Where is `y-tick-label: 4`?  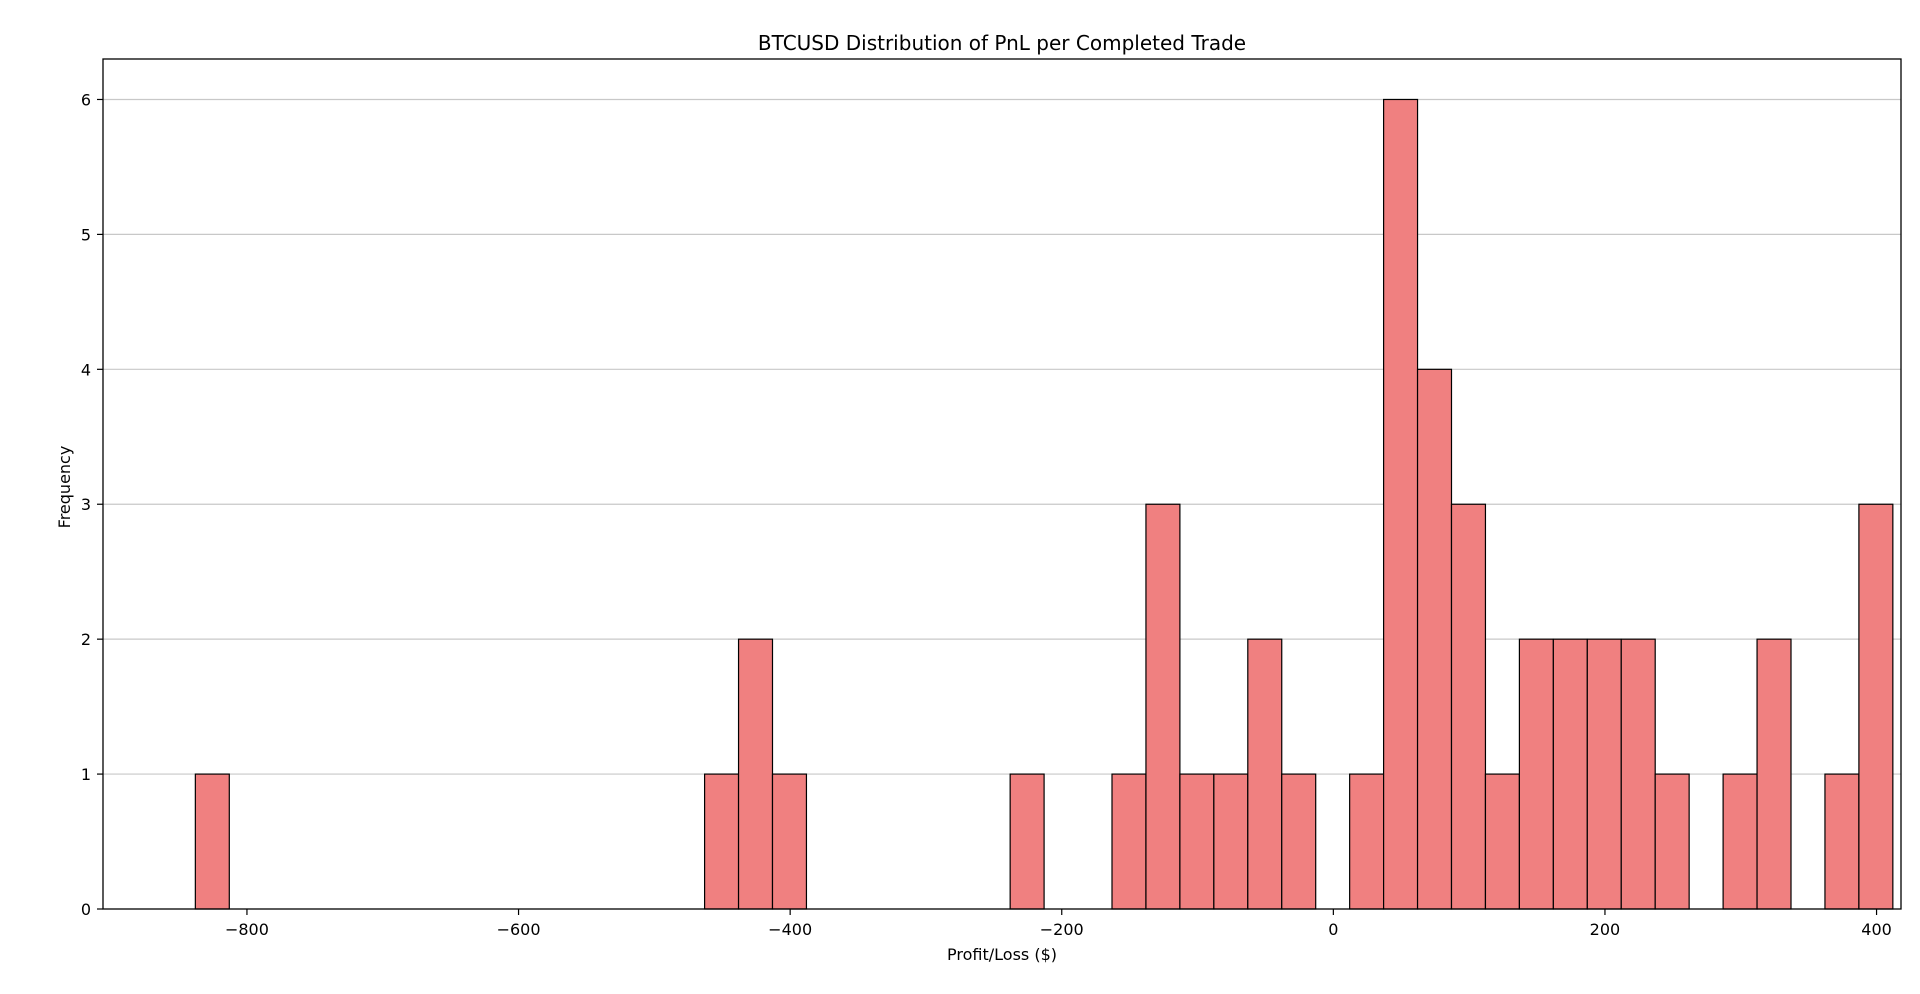
y-tick-label: 4 is located at coordinates (86, 369).